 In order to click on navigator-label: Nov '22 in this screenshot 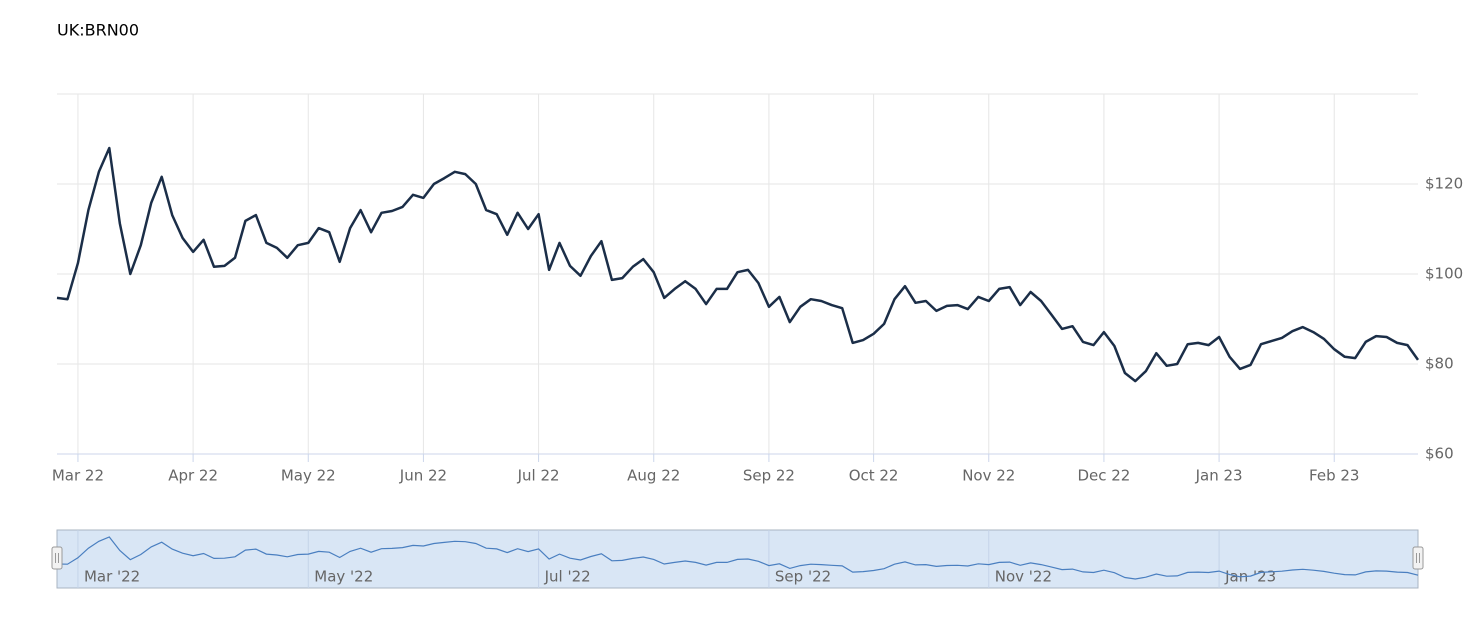, I will do `click(1023, 577)`.